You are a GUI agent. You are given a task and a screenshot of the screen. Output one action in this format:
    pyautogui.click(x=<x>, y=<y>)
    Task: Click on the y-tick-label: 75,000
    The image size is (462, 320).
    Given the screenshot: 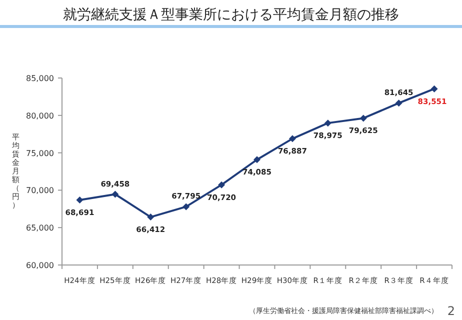 What is the action you would take?
    pyautogui.click(x=40, y=153)
    